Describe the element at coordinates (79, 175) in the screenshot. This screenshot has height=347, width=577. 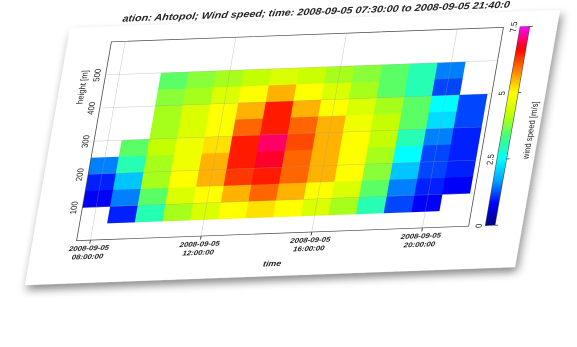
I see `y-tick-label: 200` at that location.